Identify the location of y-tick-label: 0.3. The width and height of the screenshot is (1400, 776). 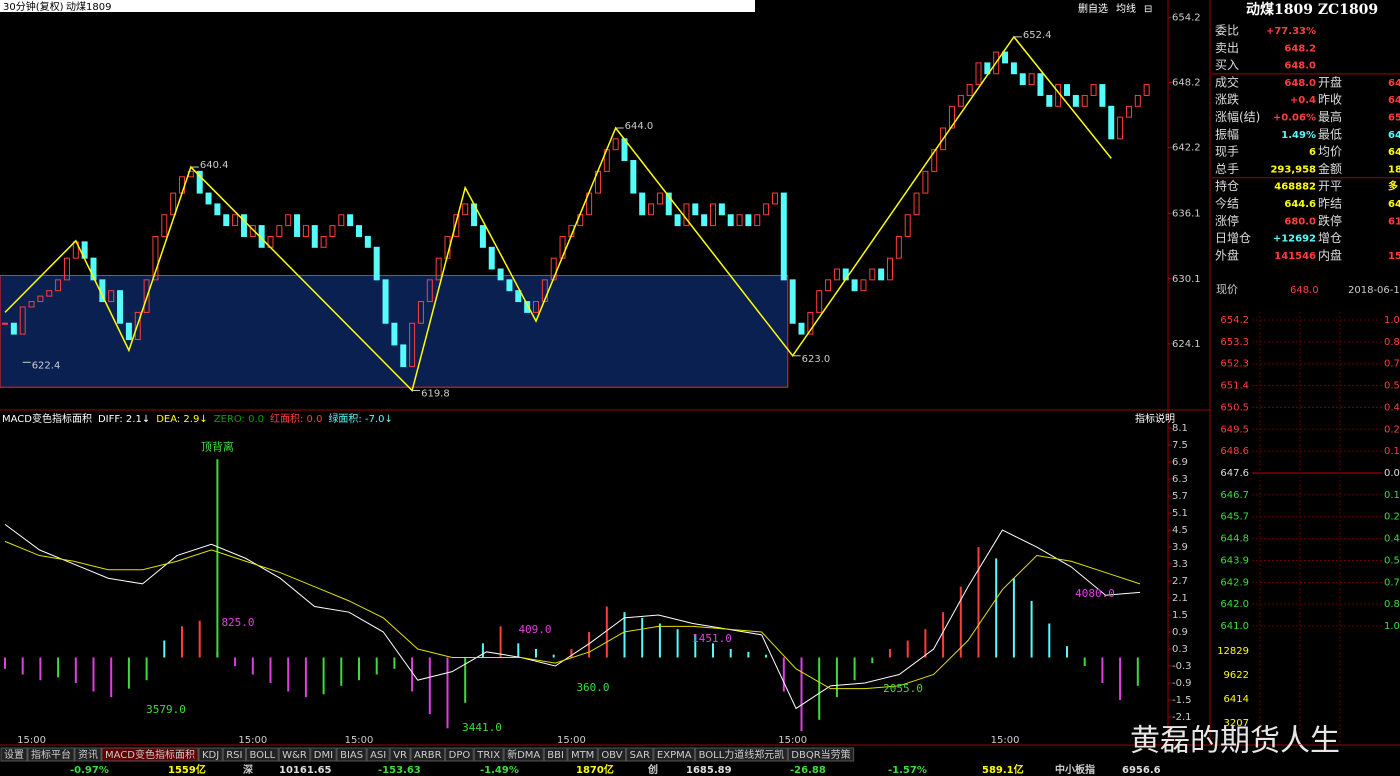
(1180, 649).